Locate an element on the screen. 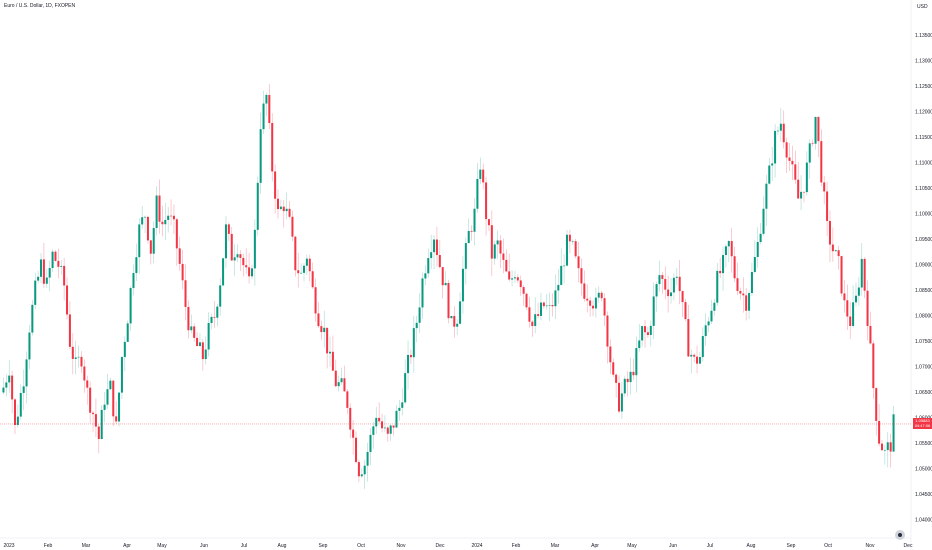 This screenshot has height=550, width=932. scroll-to-realtime-button is located at coordinates (900, 535).